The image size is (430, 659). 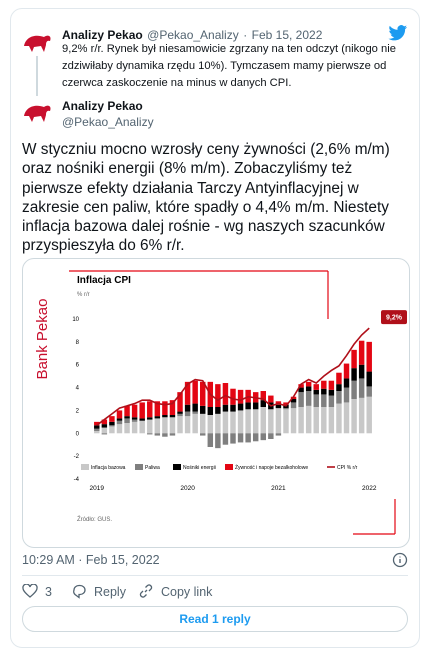 I want to click on legend-label: Nośniki energii, so click(x=199, y=468).